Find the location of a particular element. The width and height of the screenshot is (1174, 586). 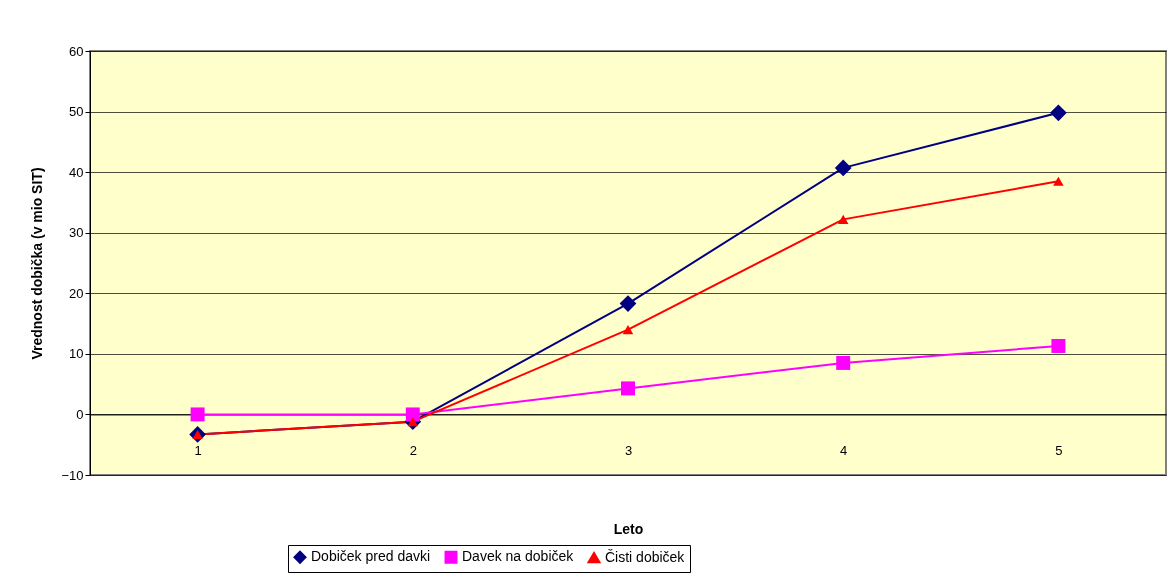

y-tick-label: 10 is located at coordinates (76, 354).